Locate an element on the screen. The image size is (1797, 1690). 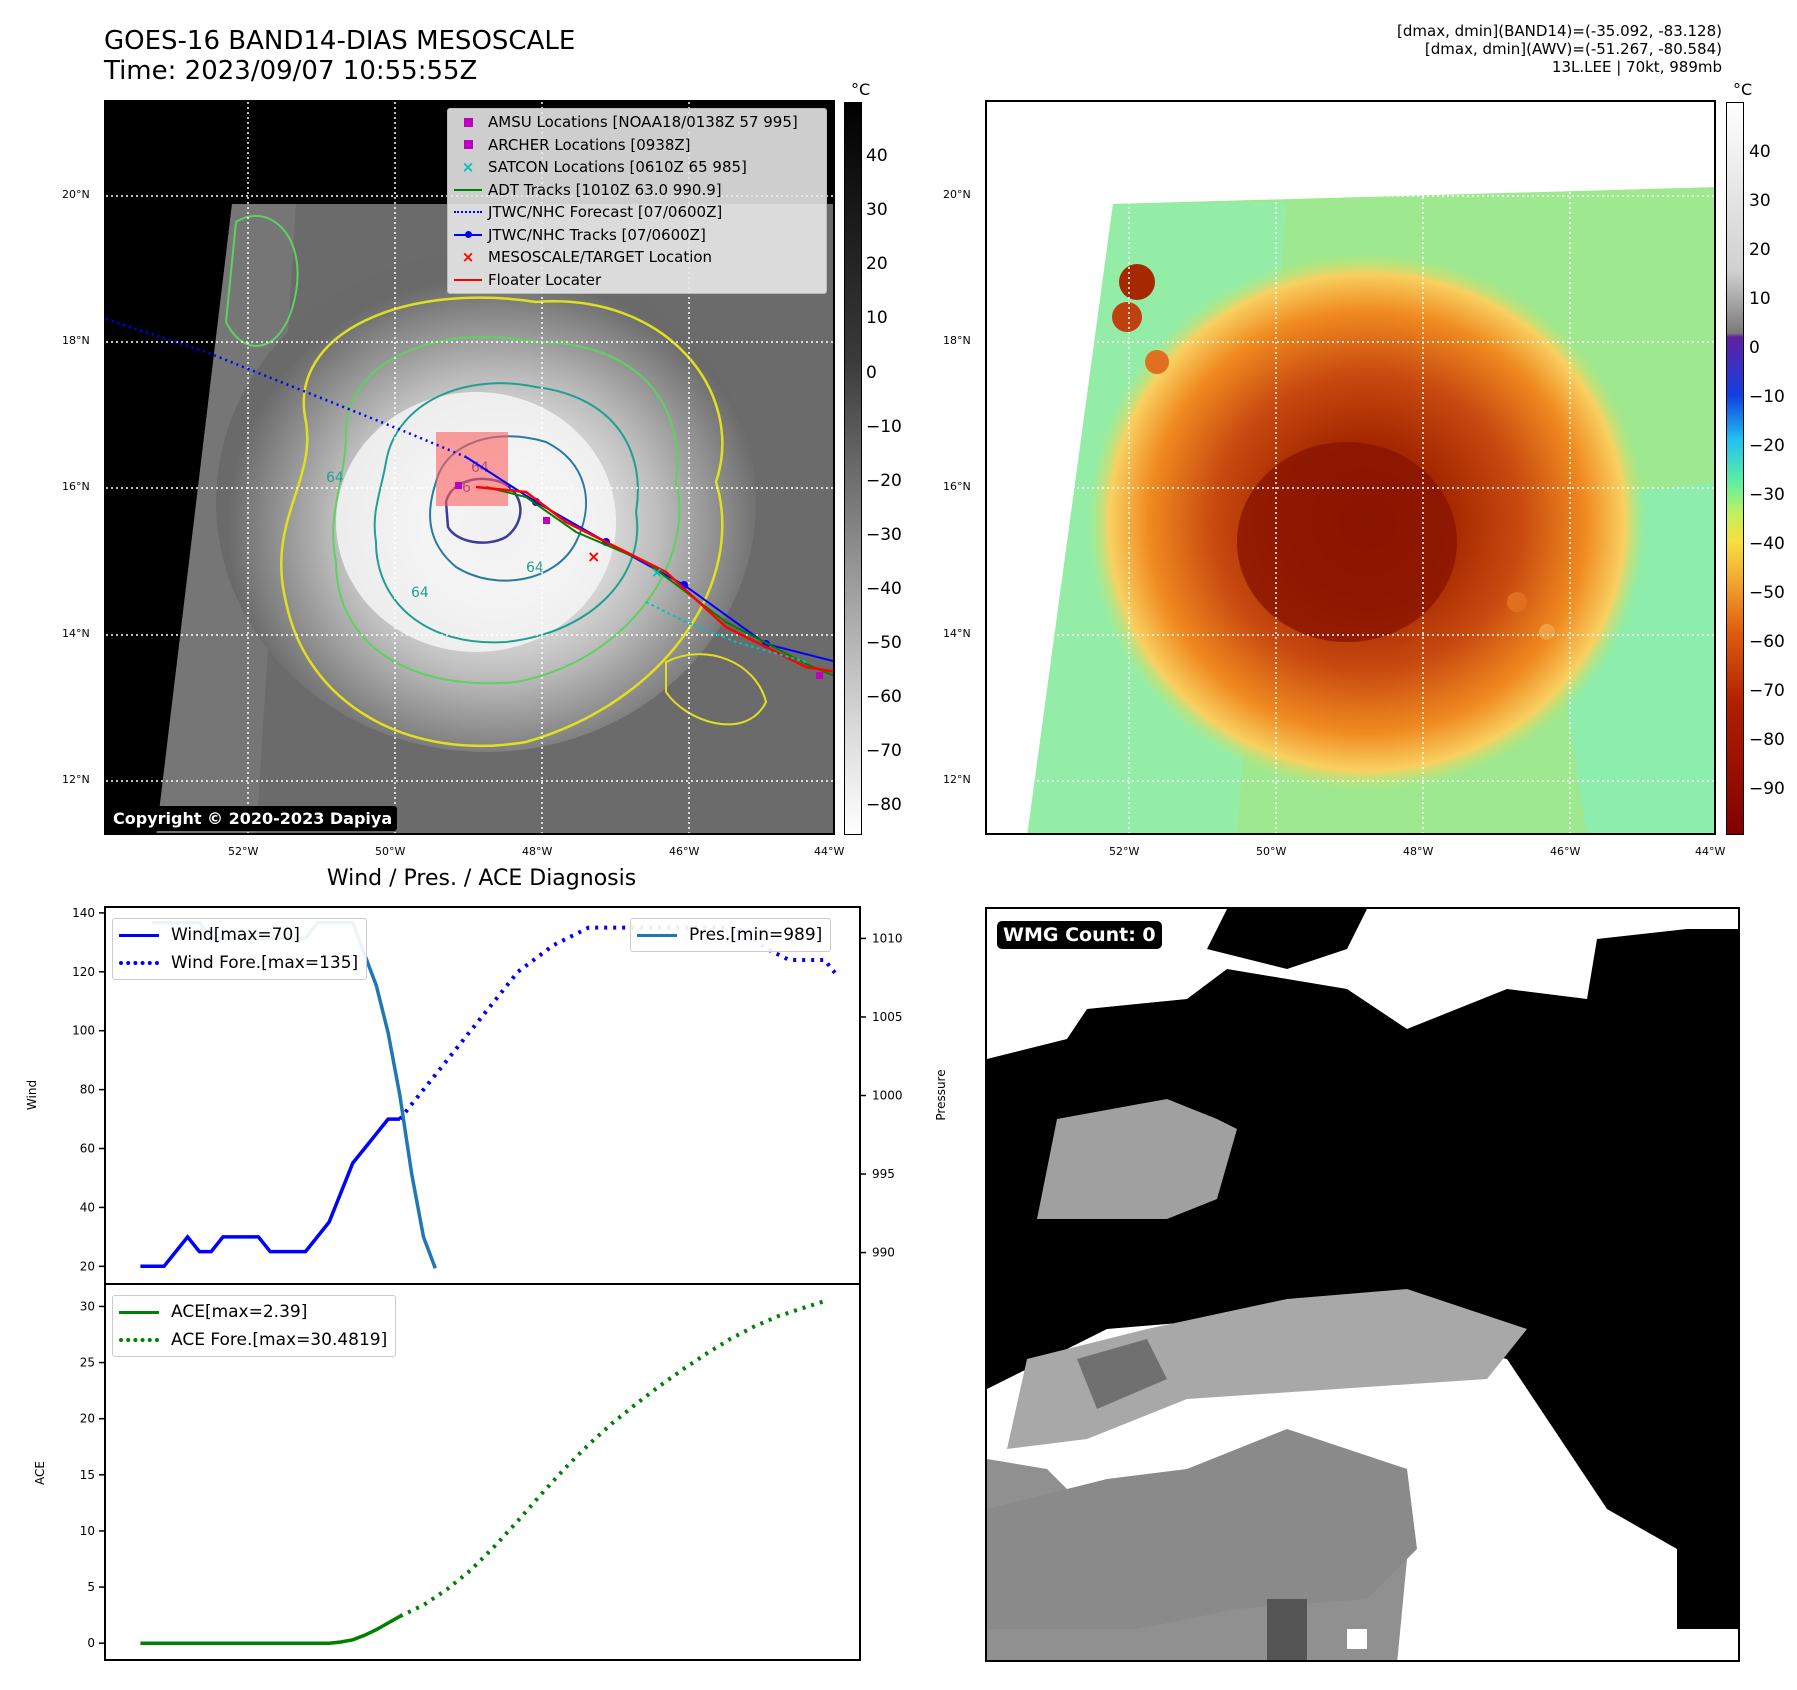
wind-axis-label: Wind is located at coordinates (32, 1095).